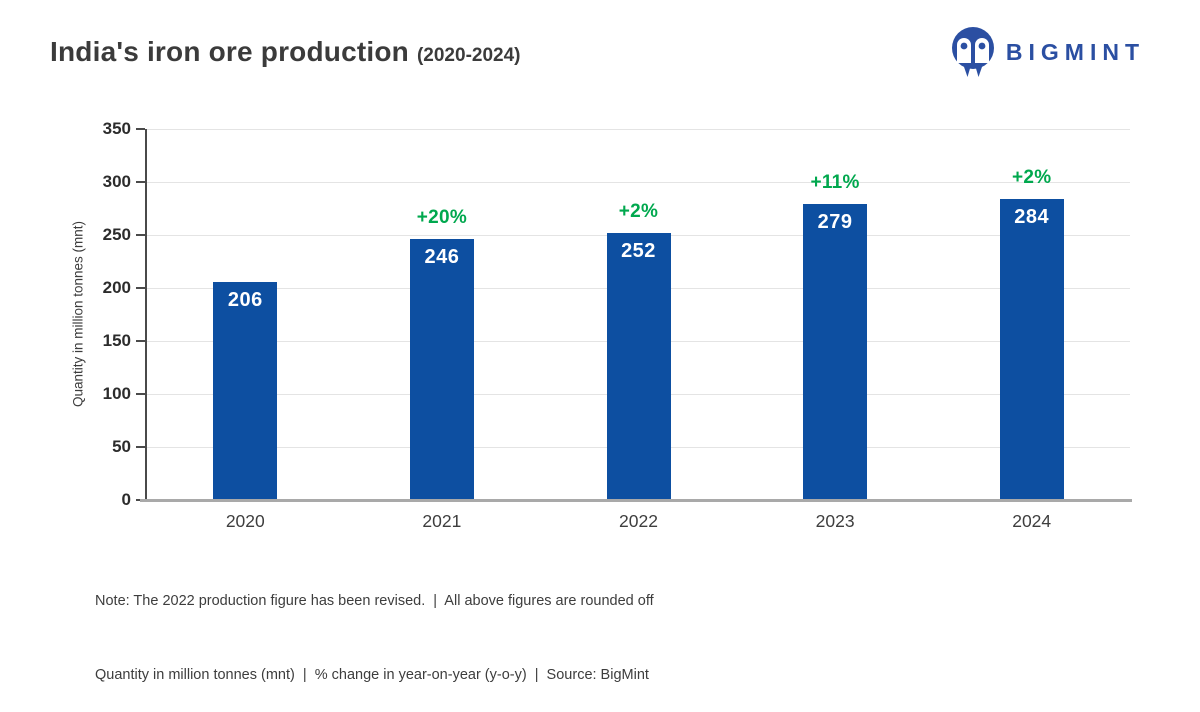  What do you see at coordinates (638, 250) in the screenshot?
I see `bar-value-2022: 252` at bounding box center [638, 250].